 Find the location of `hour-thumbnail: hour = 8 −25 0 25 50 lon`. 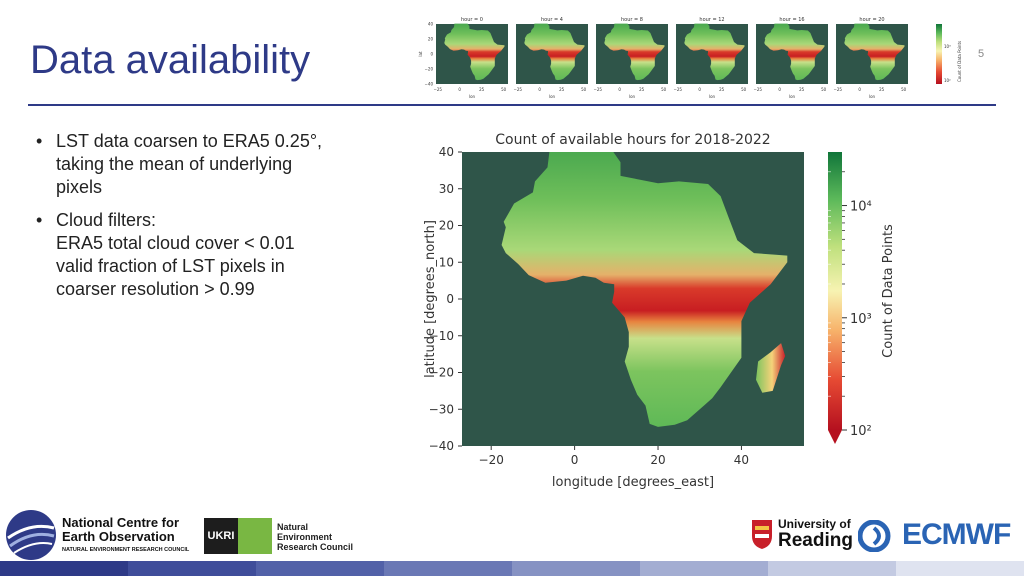

hour-thumbnail: hour = 8 −25 0 25 50 lon is located at coordinates (631, 58).